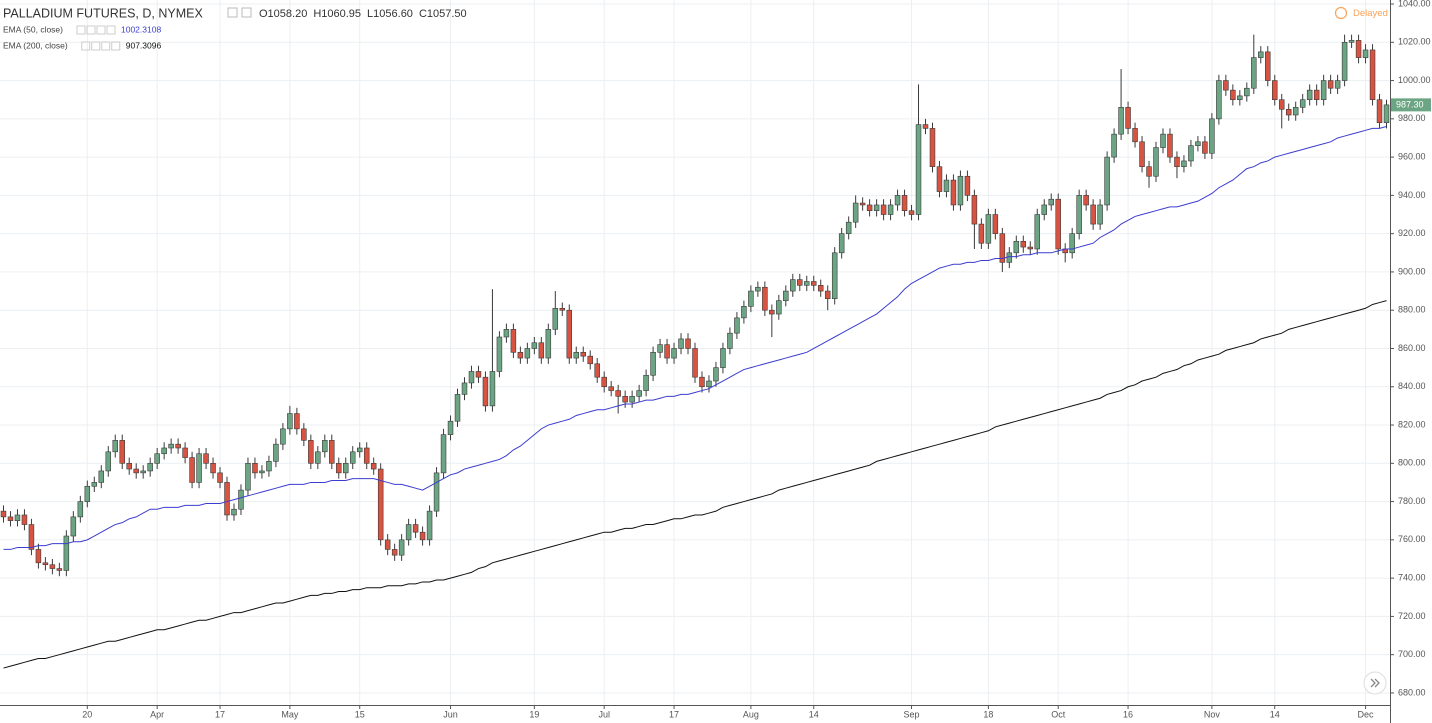 The width and height of the screenshot is (1432, 723). Describe the element at coordinates (1412, 463) in the screenshot. I see `y-tick-label: 800.00` at that location.